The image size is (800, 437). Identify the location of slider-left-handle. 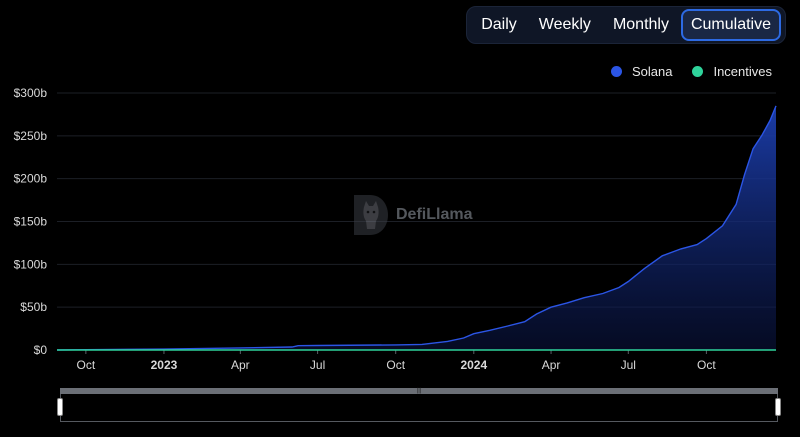
(60, 407).